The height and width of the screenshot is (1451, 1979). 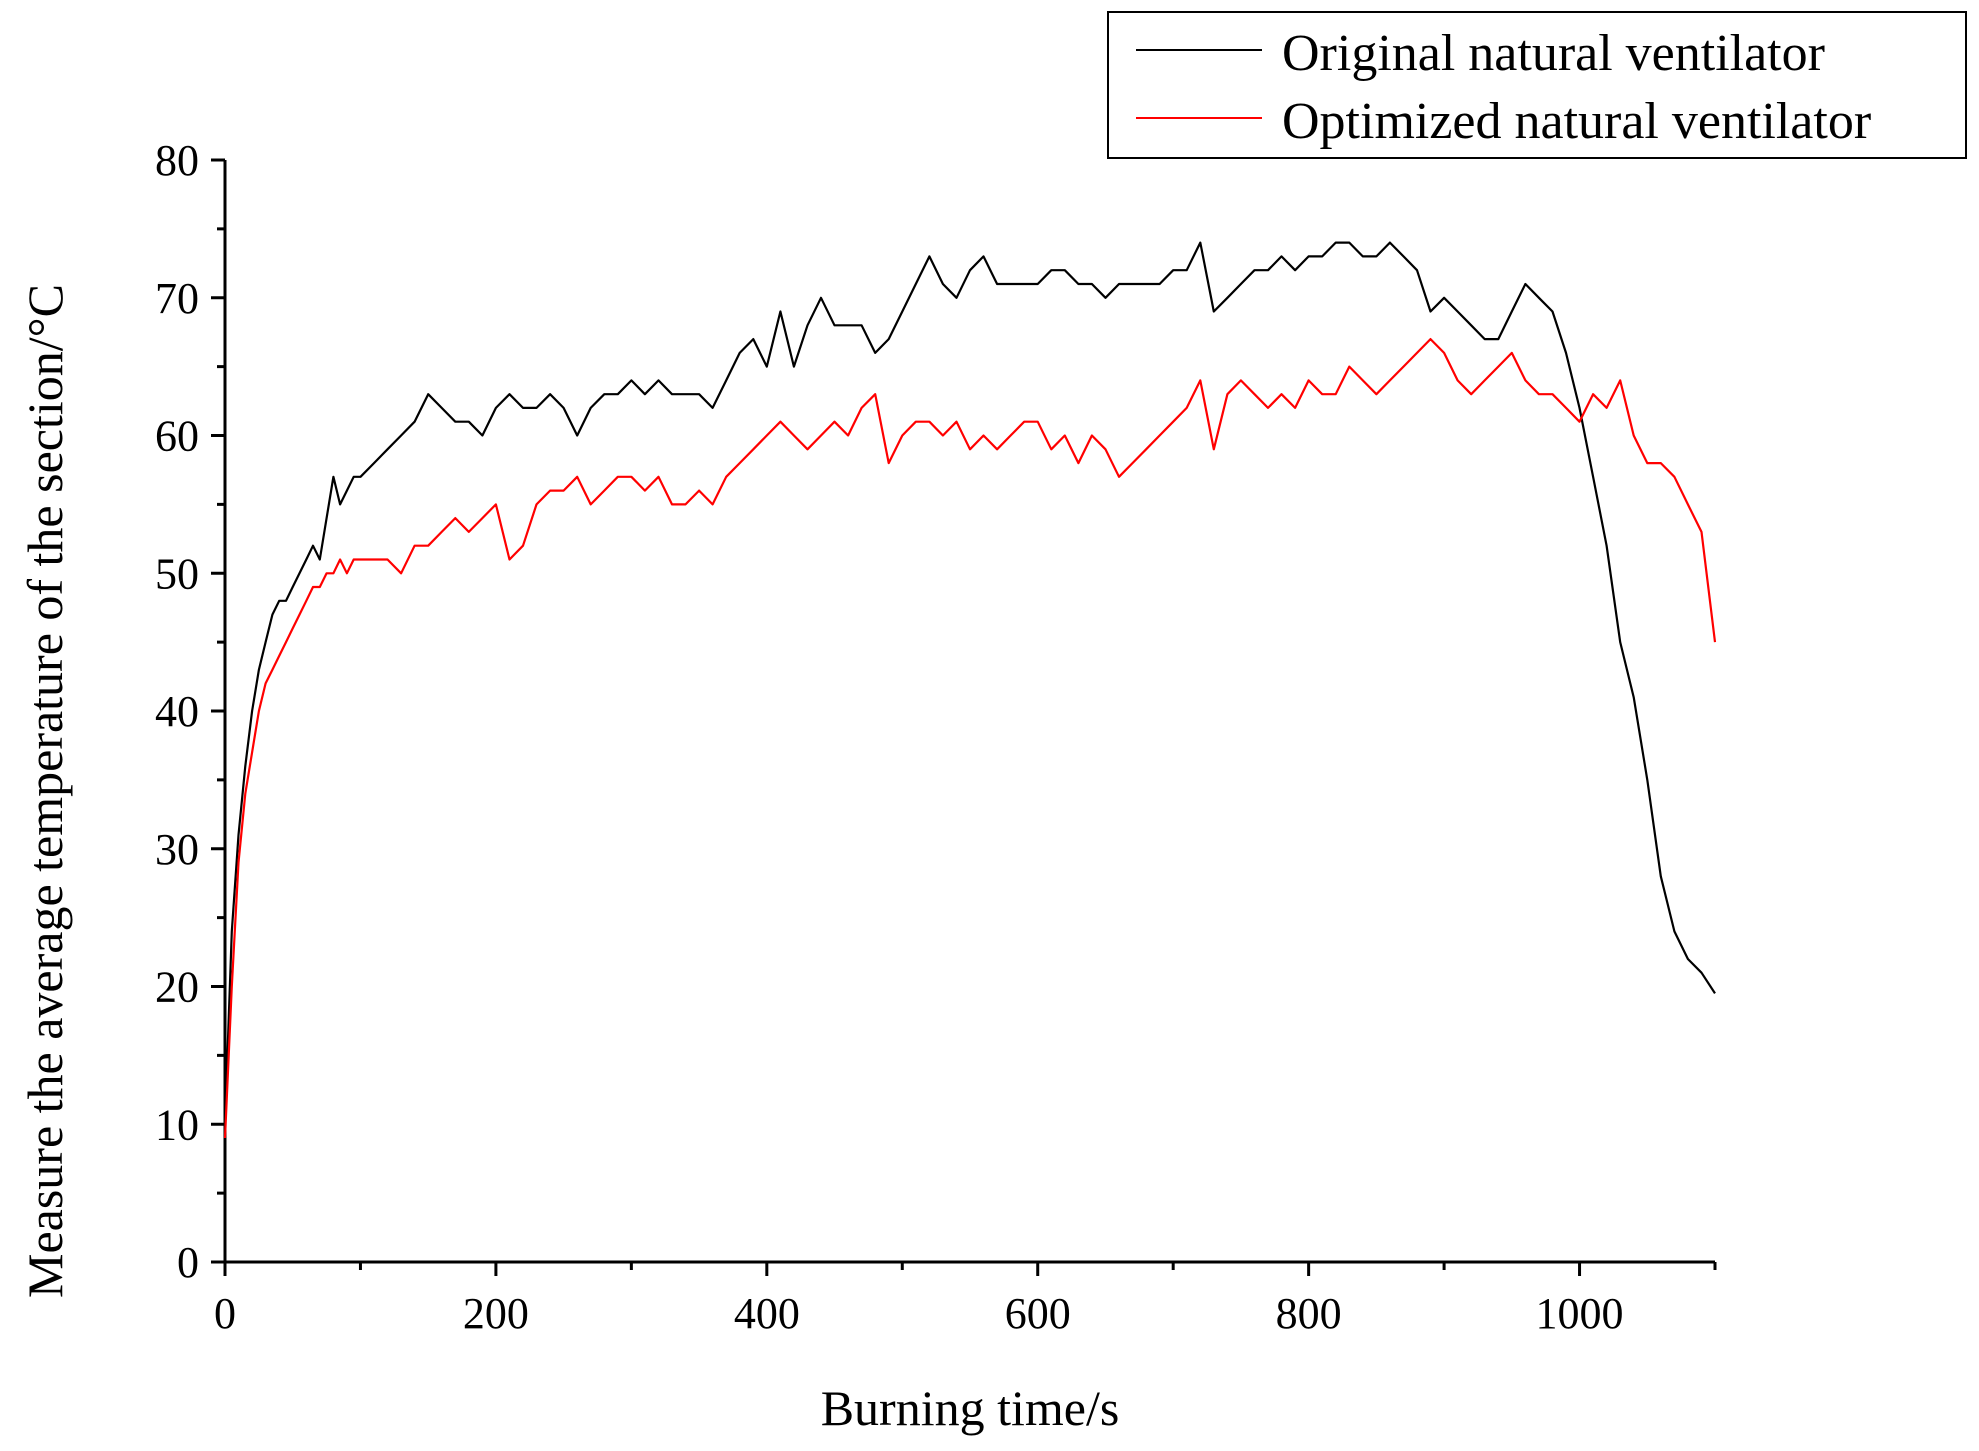 What do you see at coordinates (1038, 1313) in the screenshot?
I see `x-tick-label: 600` at bounding box center [1038, 1313].